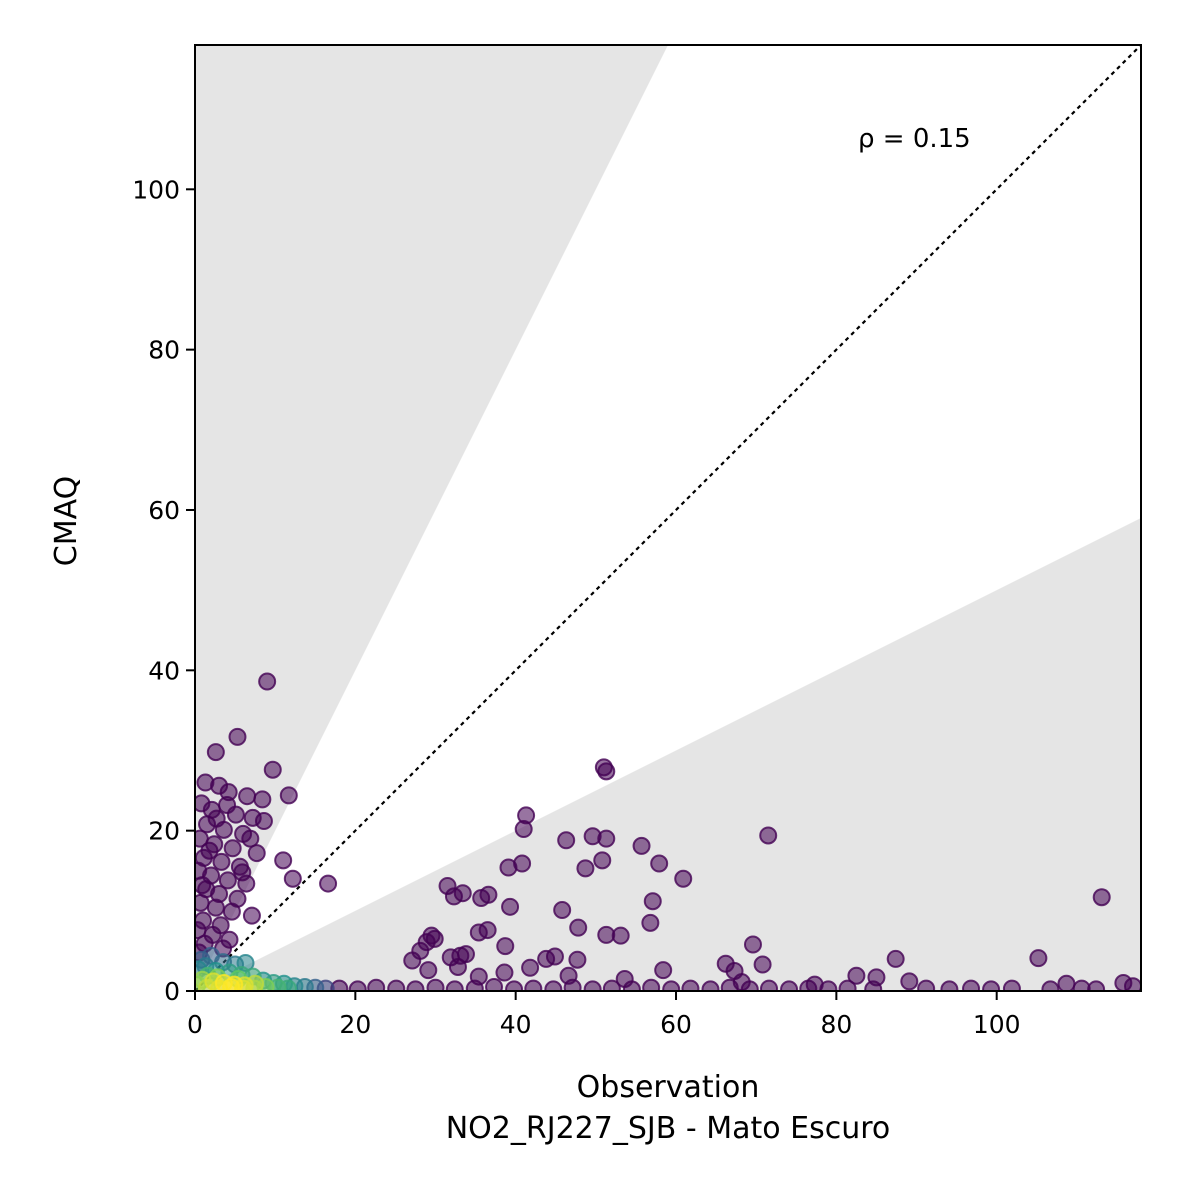 The height and width of the screenshot is (1200, 1200). I want to click on x-tick-label: 20, so click(355, 1024).